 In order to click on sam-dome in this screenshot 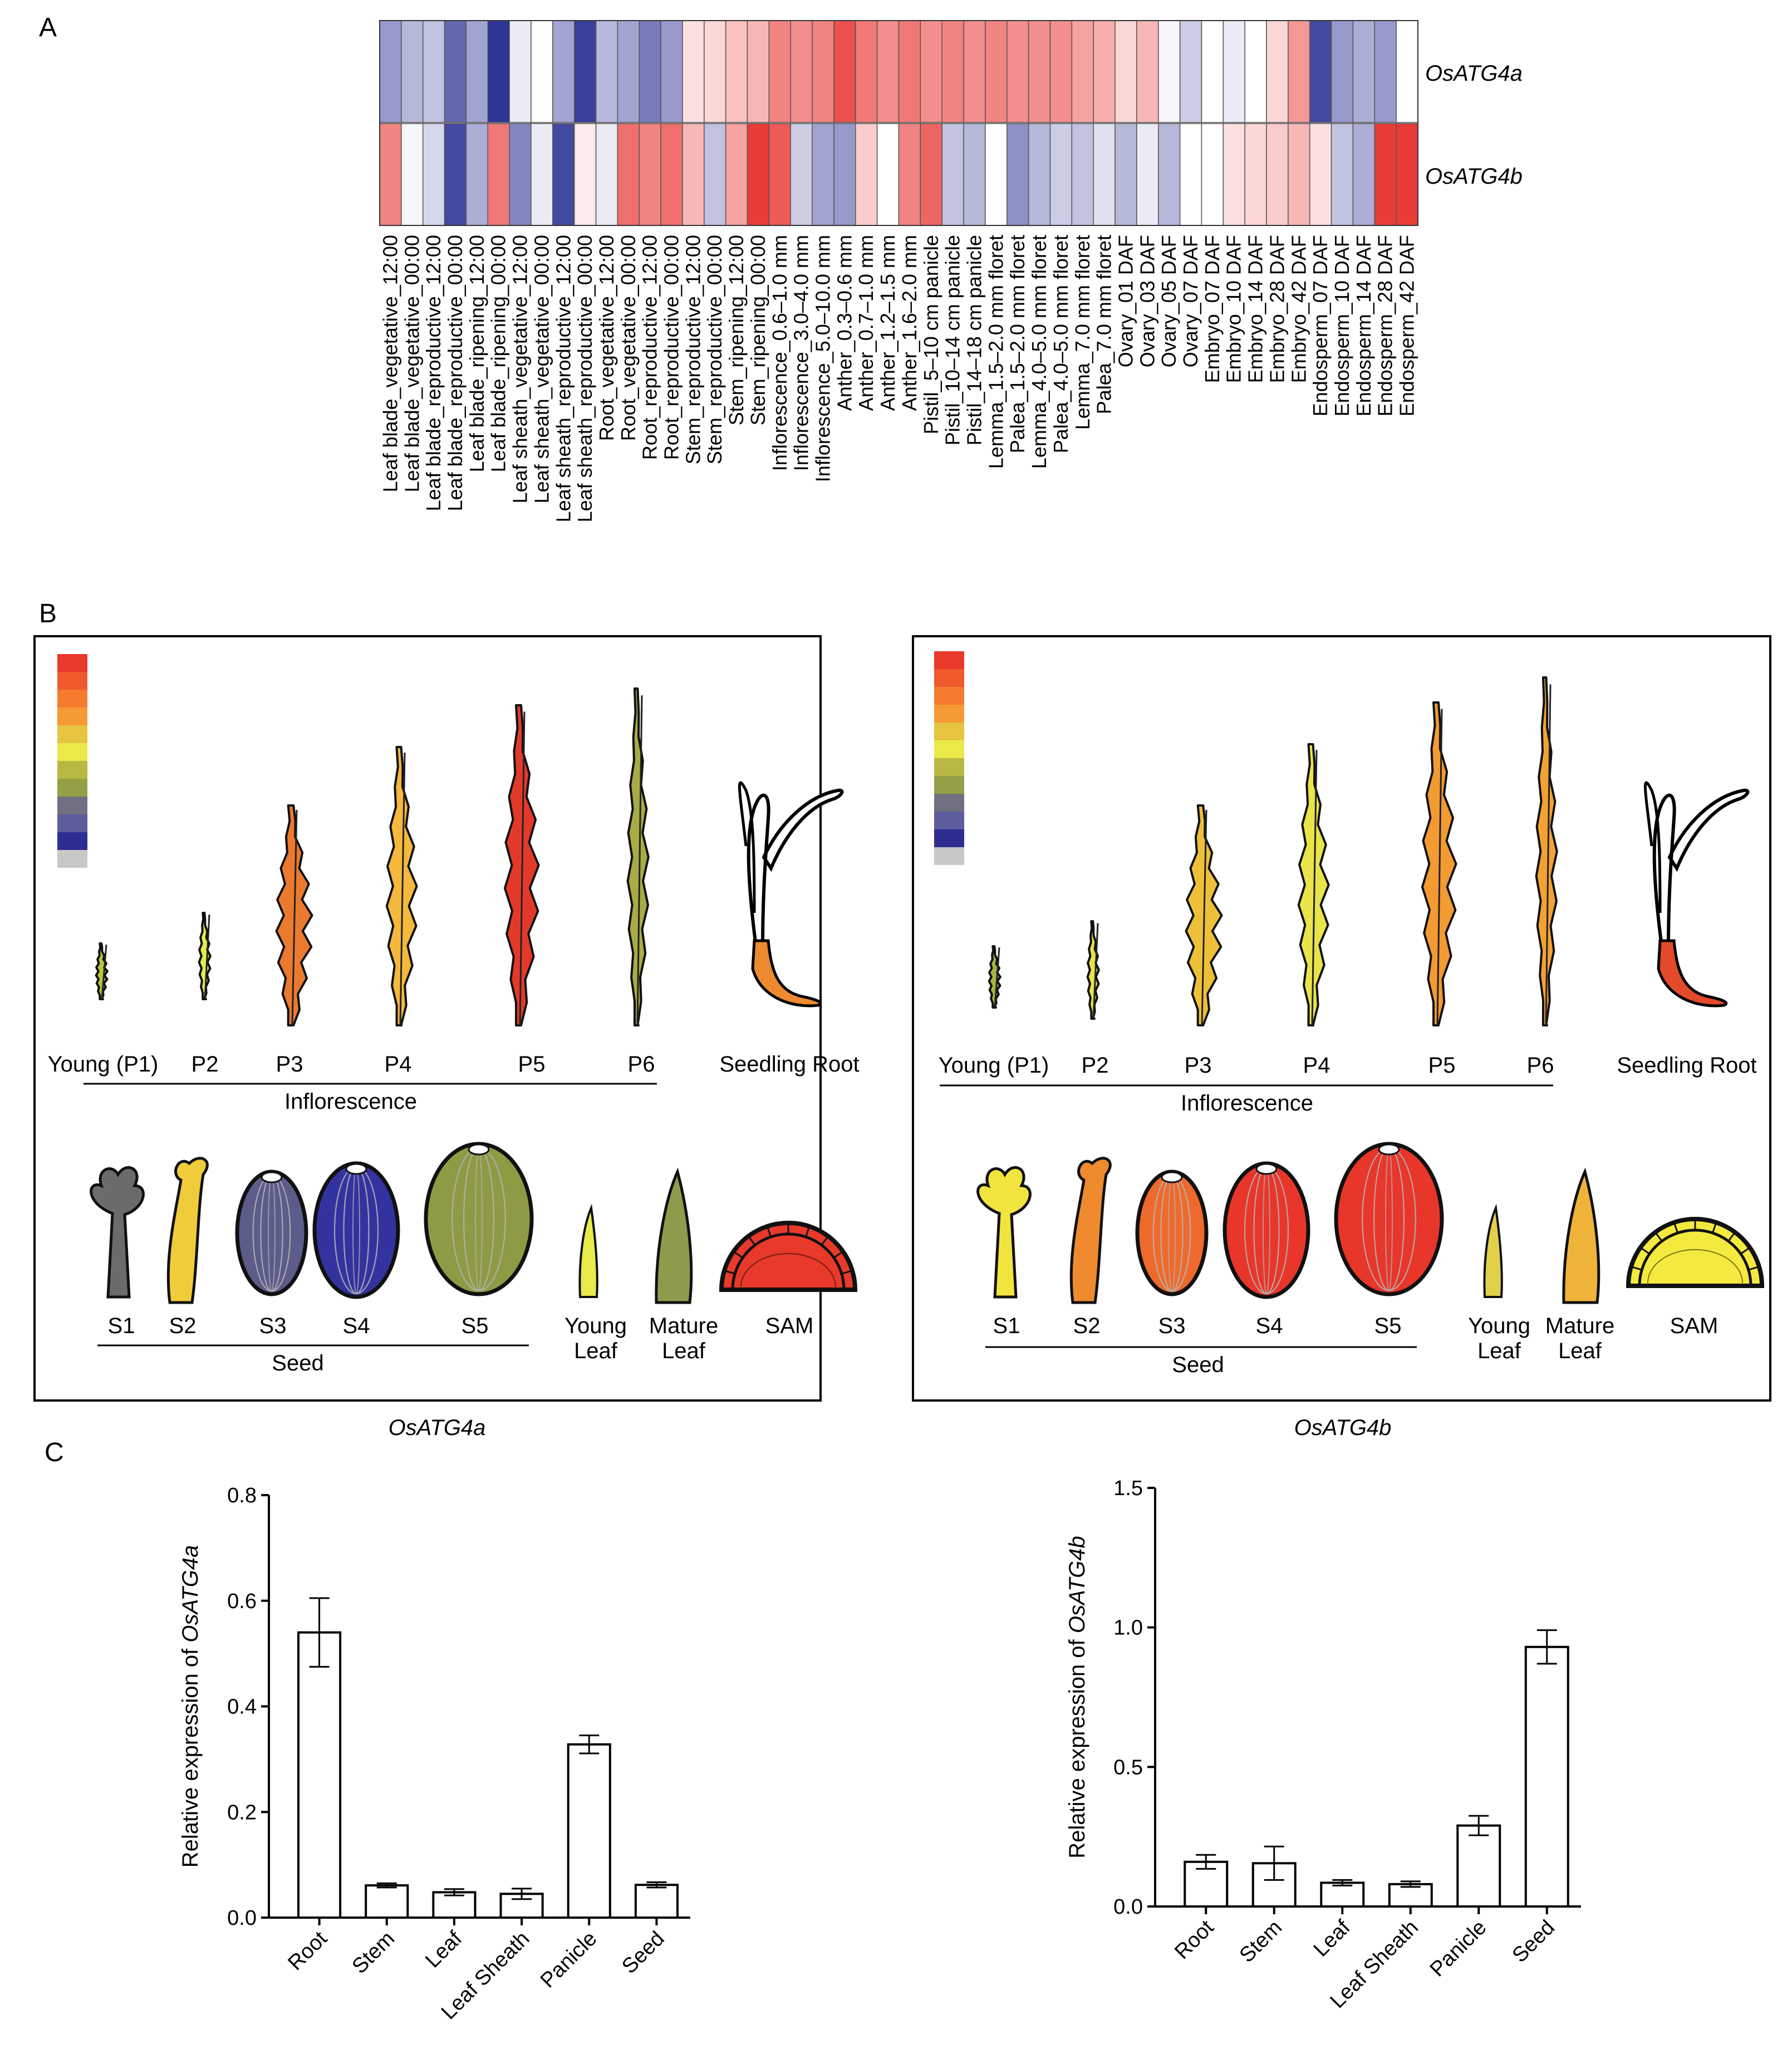, I will do `click(788, 1256)`.